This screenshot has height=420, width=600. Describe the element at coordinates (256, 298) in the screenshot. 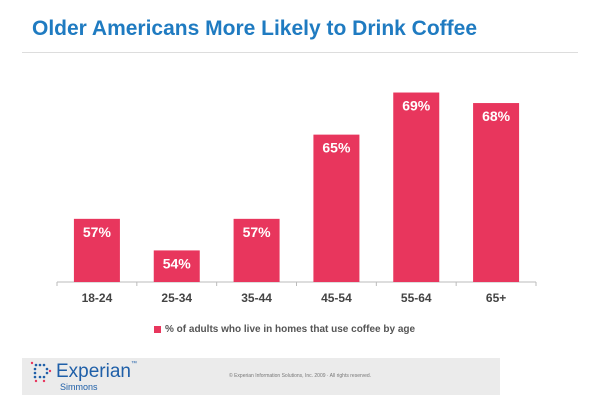

I see `x-tick-label: 35-44` at that location.